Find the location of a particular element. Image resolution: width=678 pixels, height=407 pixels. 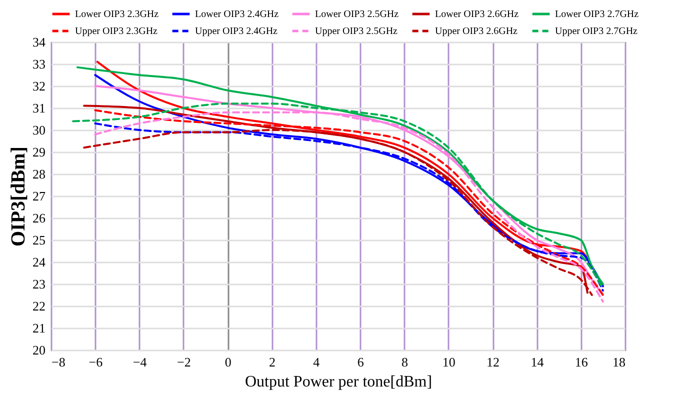

y-axis-title: OIP3[dBm] is located at coordinates (19, 196).